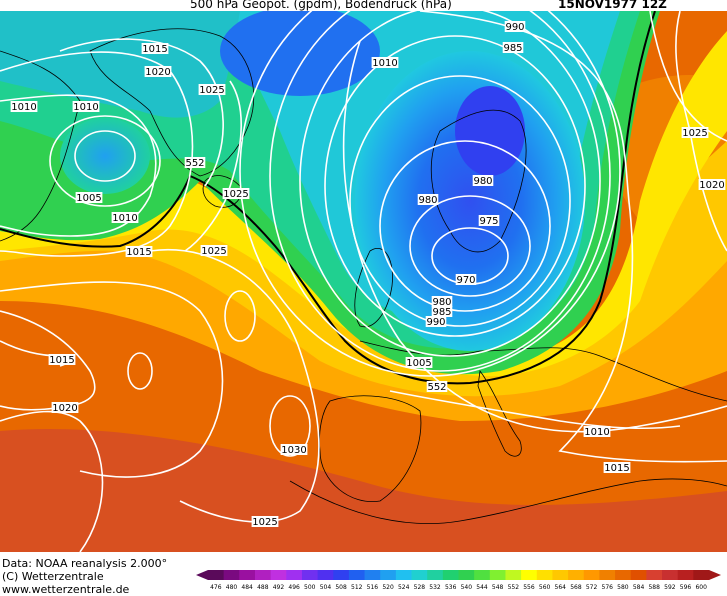  Describe the element at coordinates (216, 587) in the screenshot. I see `scale-tick-label: 476` at that location.